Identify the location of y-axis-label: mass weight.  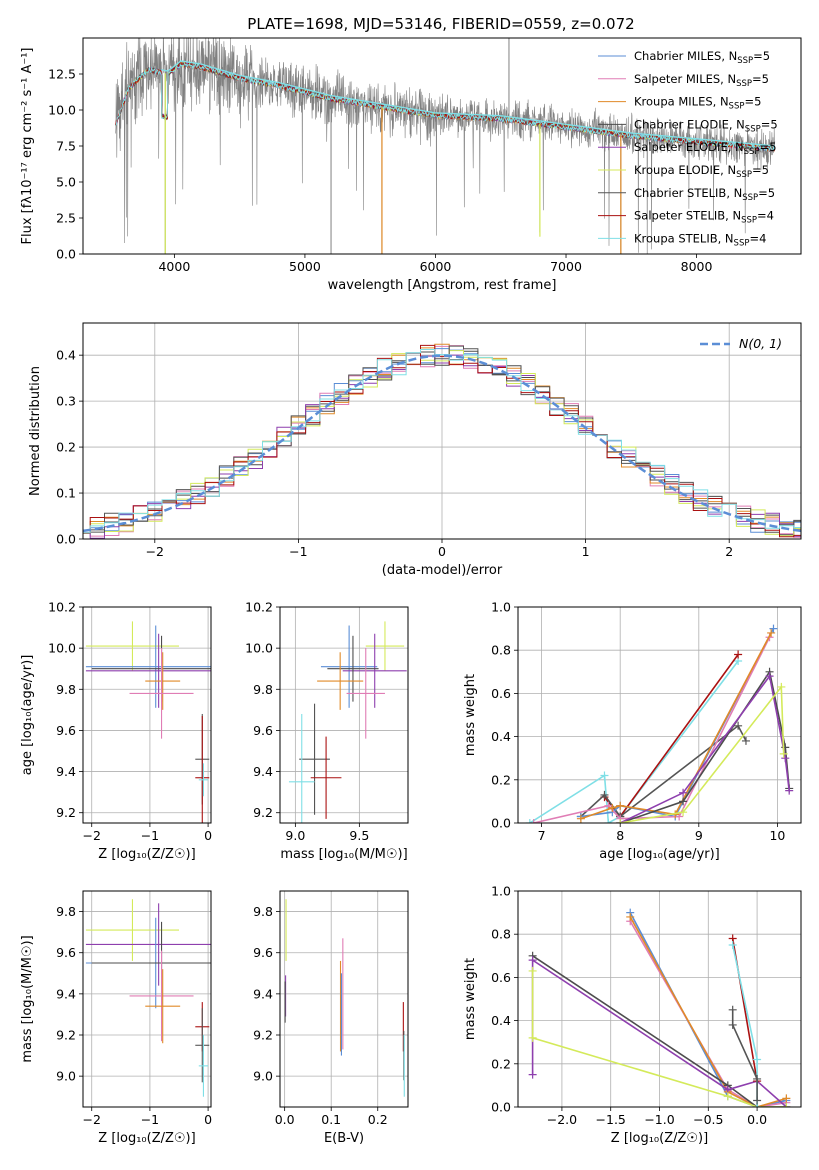
(470, 715).